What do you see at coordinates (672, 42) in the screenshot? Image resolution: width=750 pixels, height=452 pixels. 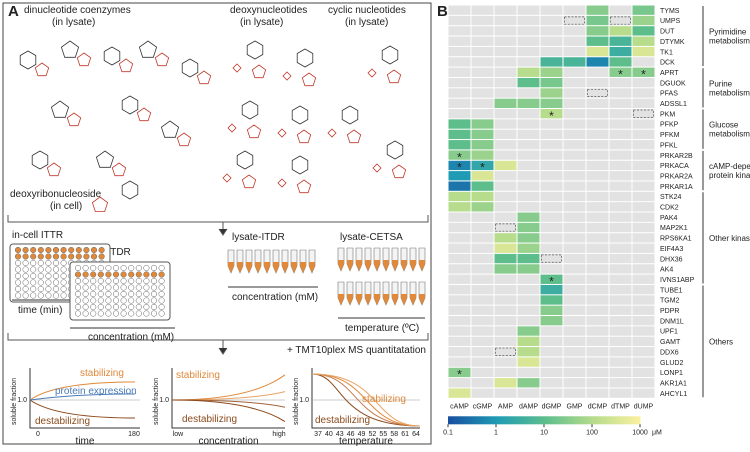 I see `row-label: DTYMK` at bounding box center [672, 42].